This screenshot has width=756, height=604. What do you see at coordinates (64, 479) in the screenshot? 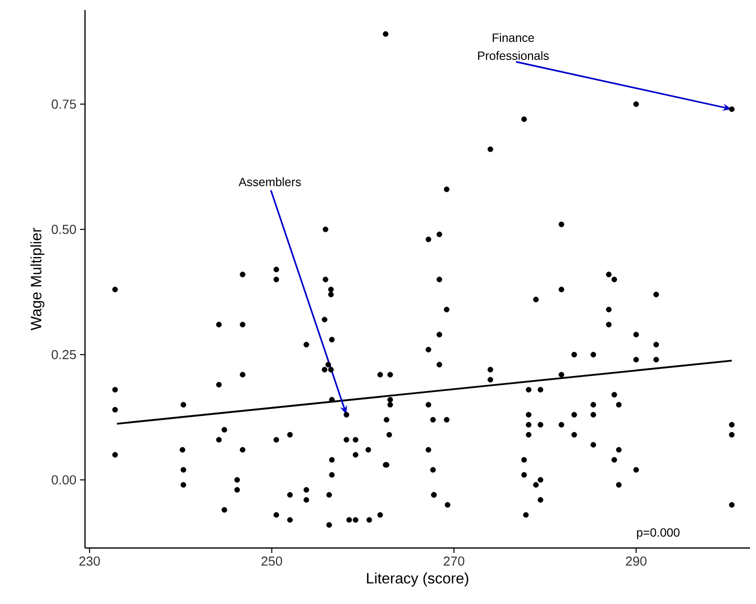
I see `y-tick-label: 0.00` at bounding box center [64, 479].